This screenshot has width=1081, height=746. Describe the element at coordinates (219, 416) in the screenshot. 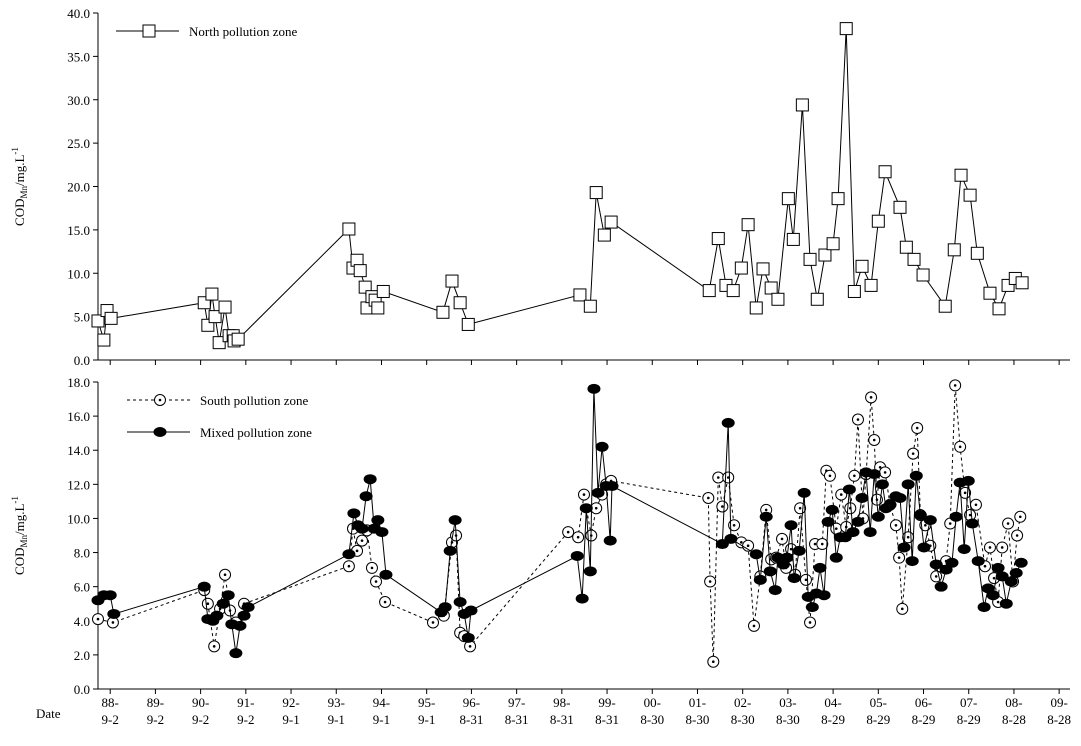

I see `legend: South pollution zone Mixed pollution zone` at that location.